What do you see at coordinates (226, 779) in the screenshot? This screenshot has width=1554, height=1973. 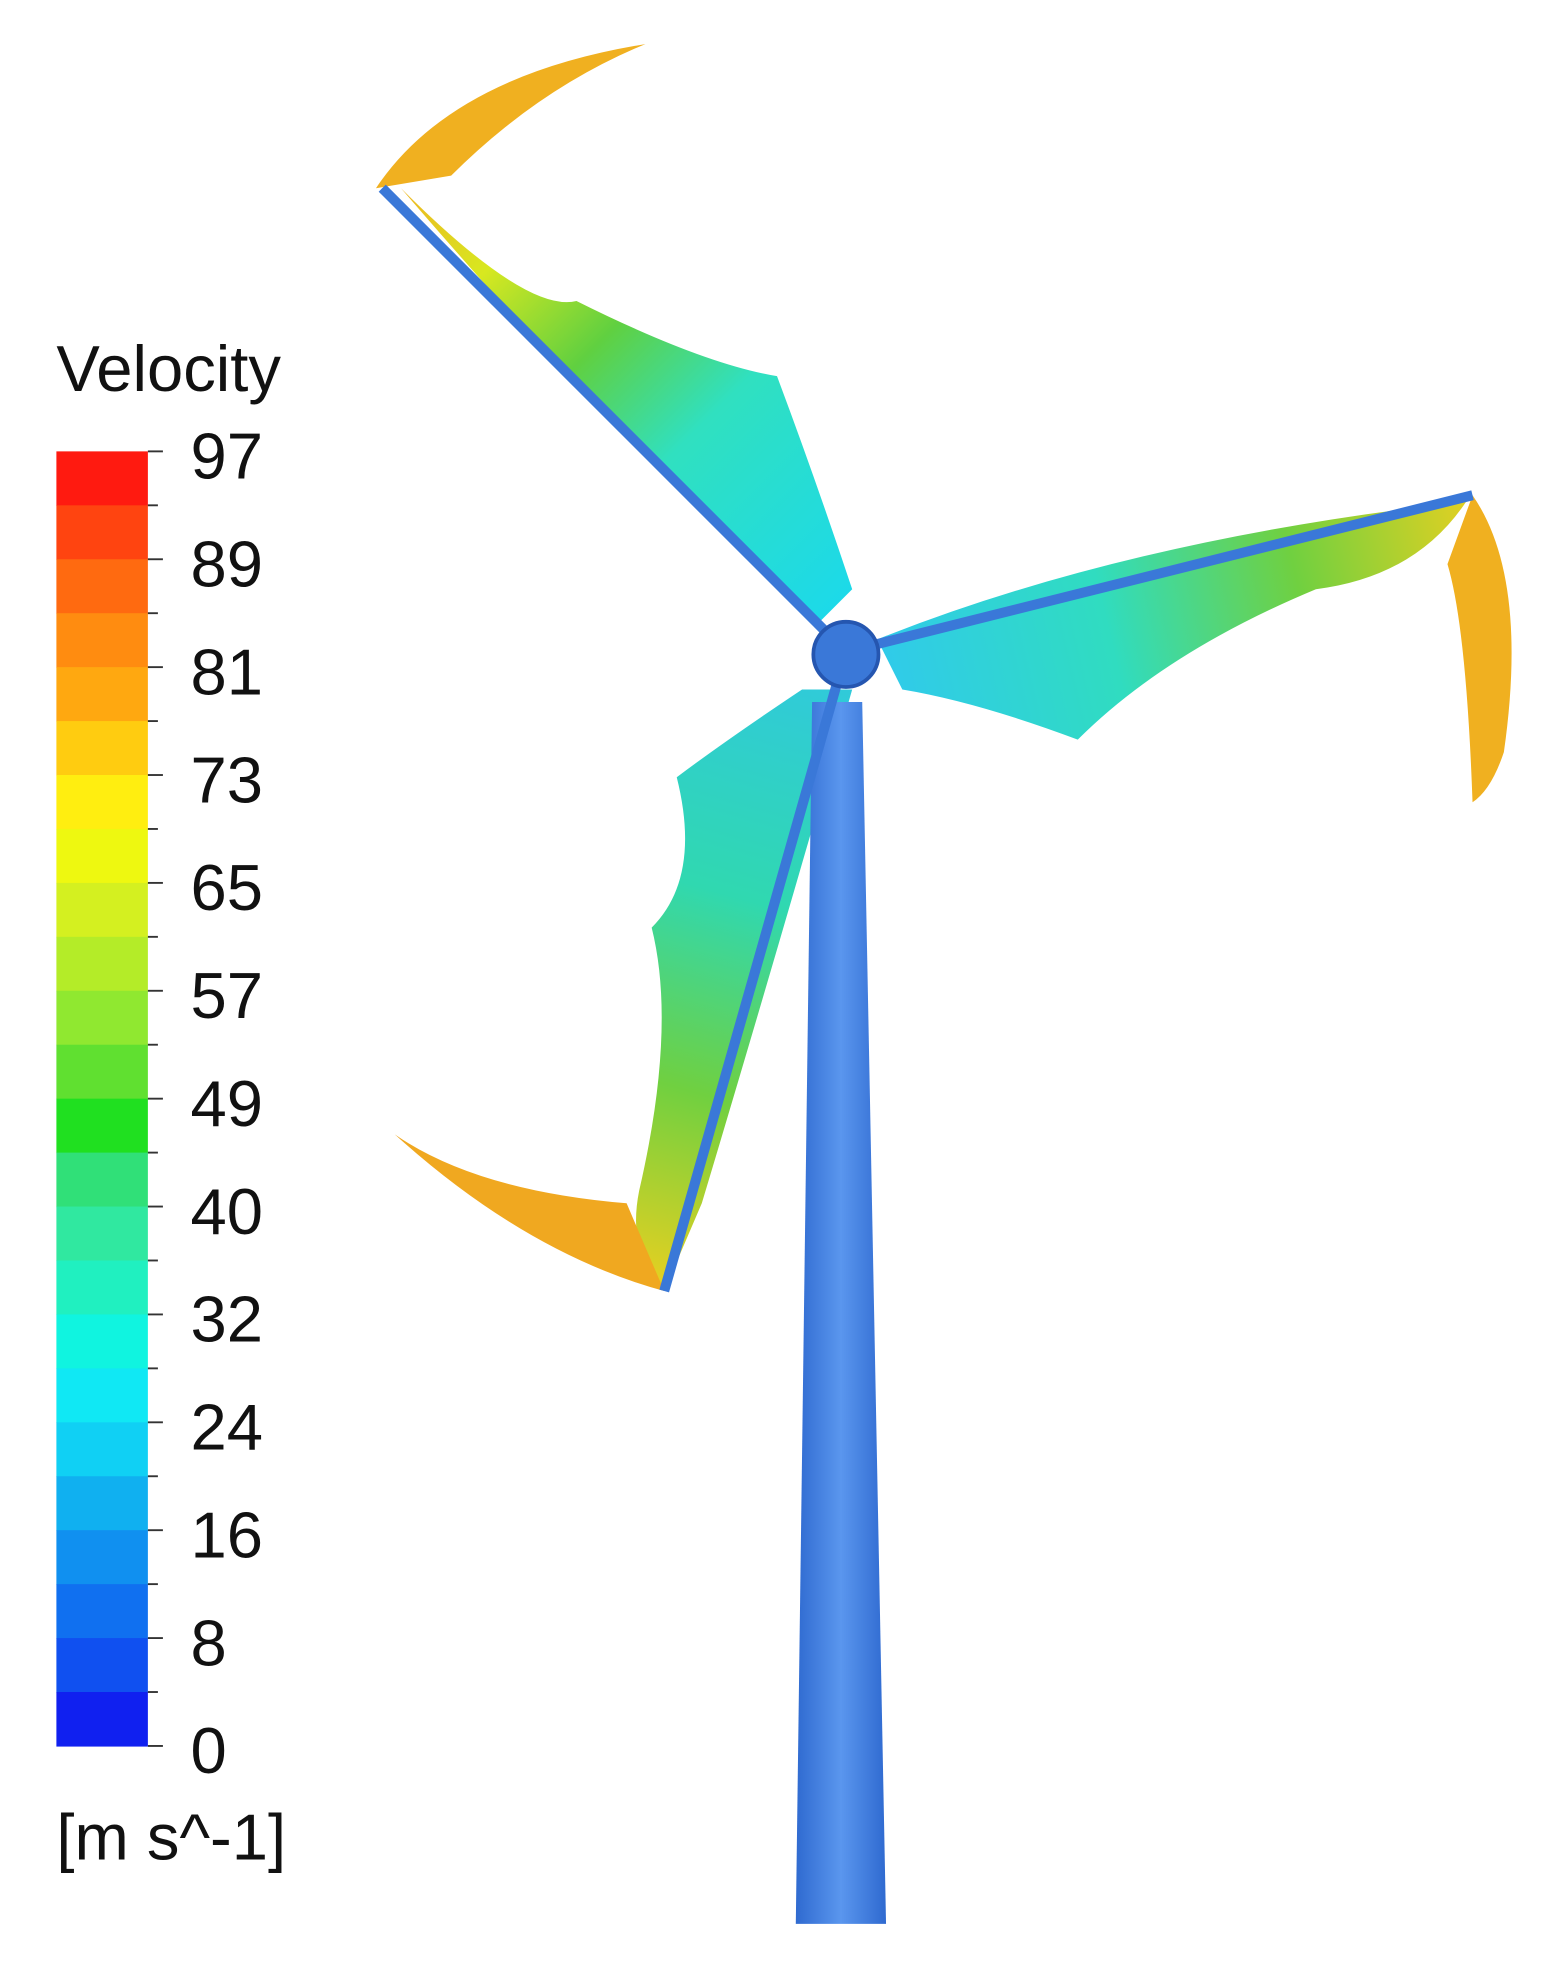 I see `legend-label: 73` at bounding box center [226, 779].